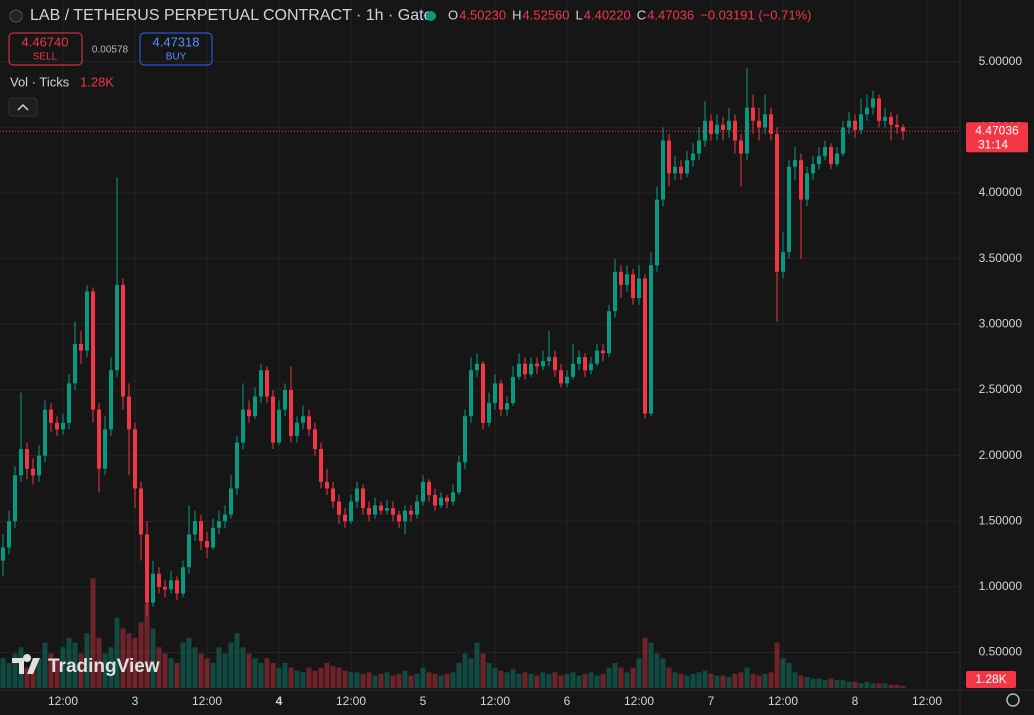 The height and width of the screenshot is (715, 1034). What do you see at coordinates (993, 144) in the screenshot?
I see `countdown: 31:14` at bounding box center [993, 144].